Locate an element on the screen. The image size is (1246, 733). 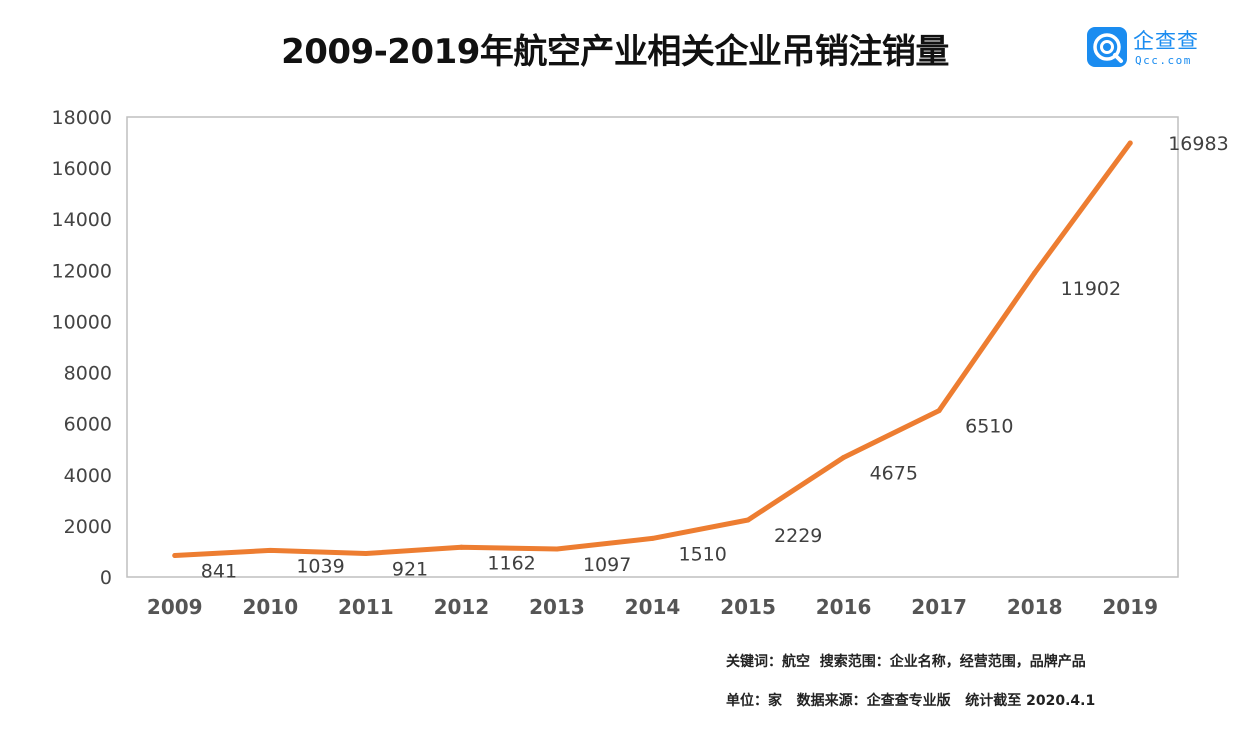
data-label: 4675 is located at coordinates (894, 474).